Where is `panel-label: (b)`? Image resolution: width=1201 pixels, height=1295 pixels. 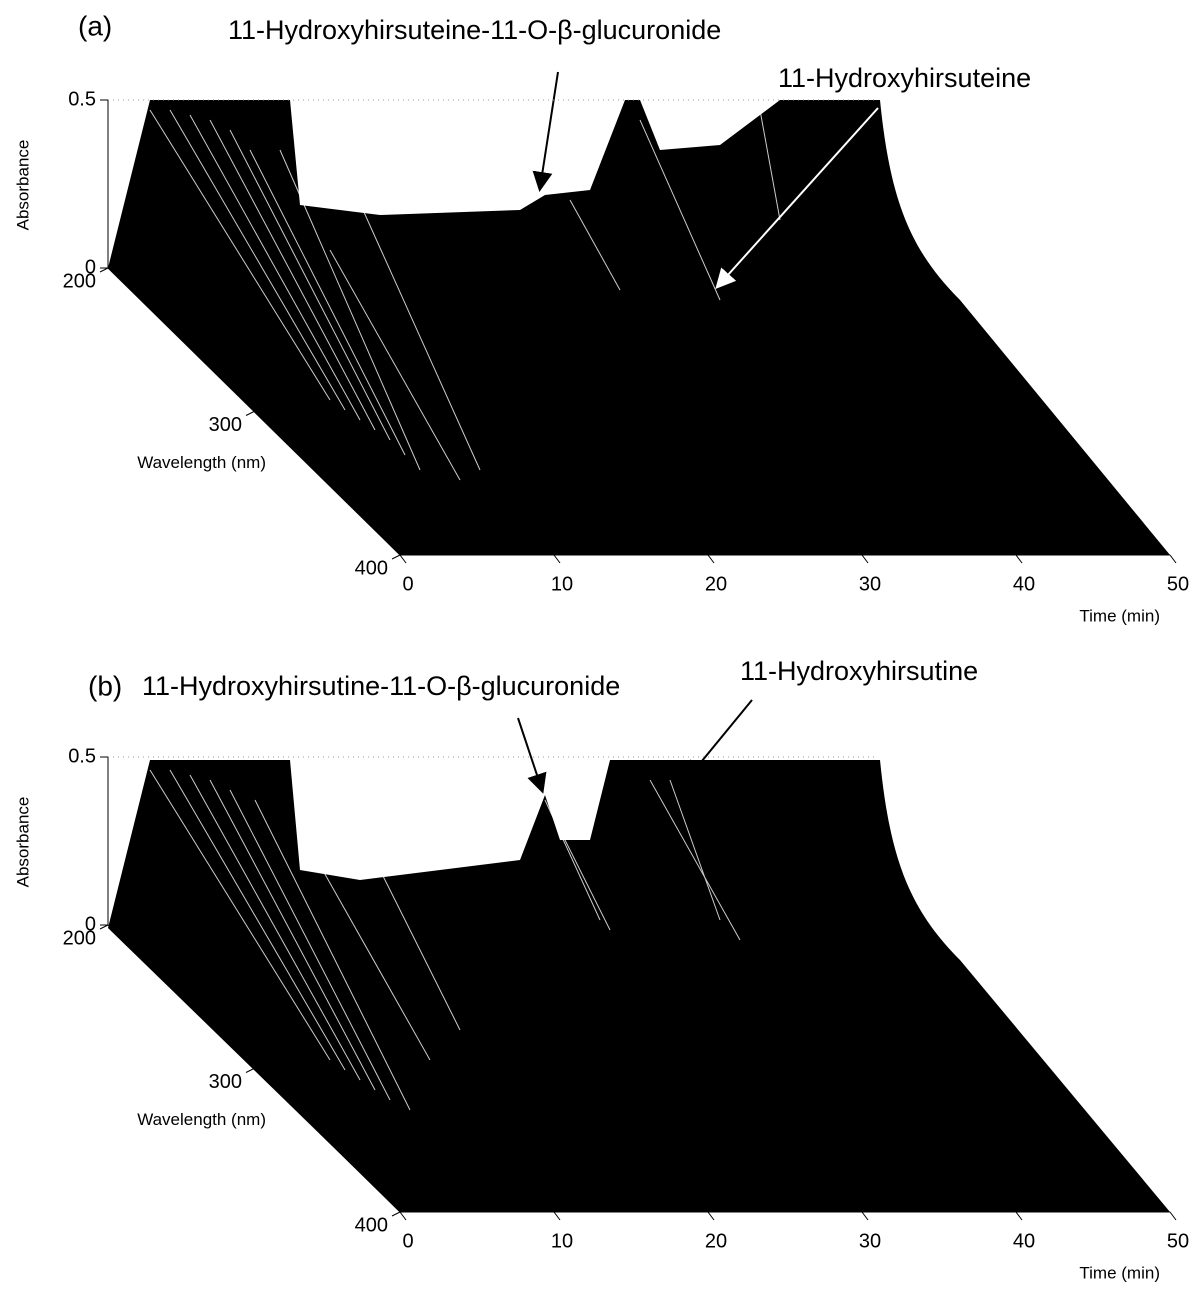
panel-label: (b) is located at coordinates (105, 685).